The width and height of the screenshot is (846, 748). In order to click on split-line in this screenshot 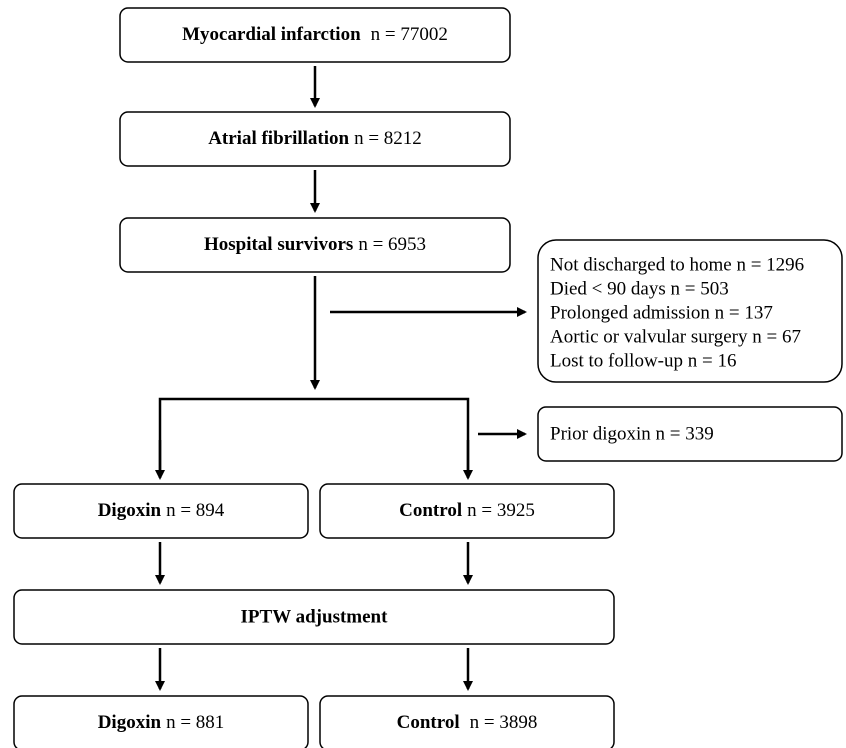, I will do `click(314, 437)`.